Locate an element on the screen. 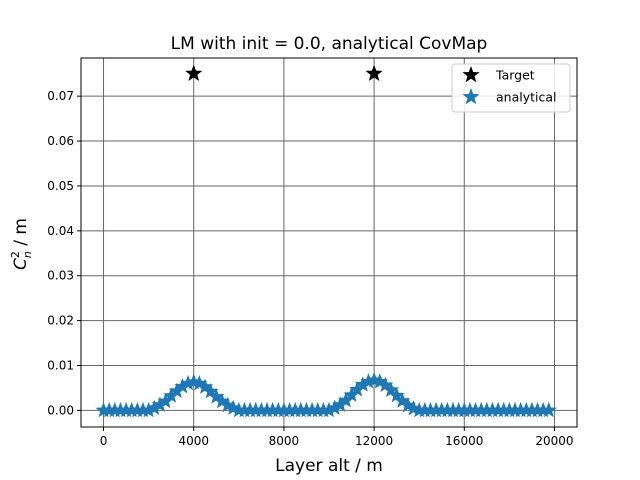 The height and width of the screenshot is (480, 640). x-tick-label: 12000 is located at coordinates (374, 441).